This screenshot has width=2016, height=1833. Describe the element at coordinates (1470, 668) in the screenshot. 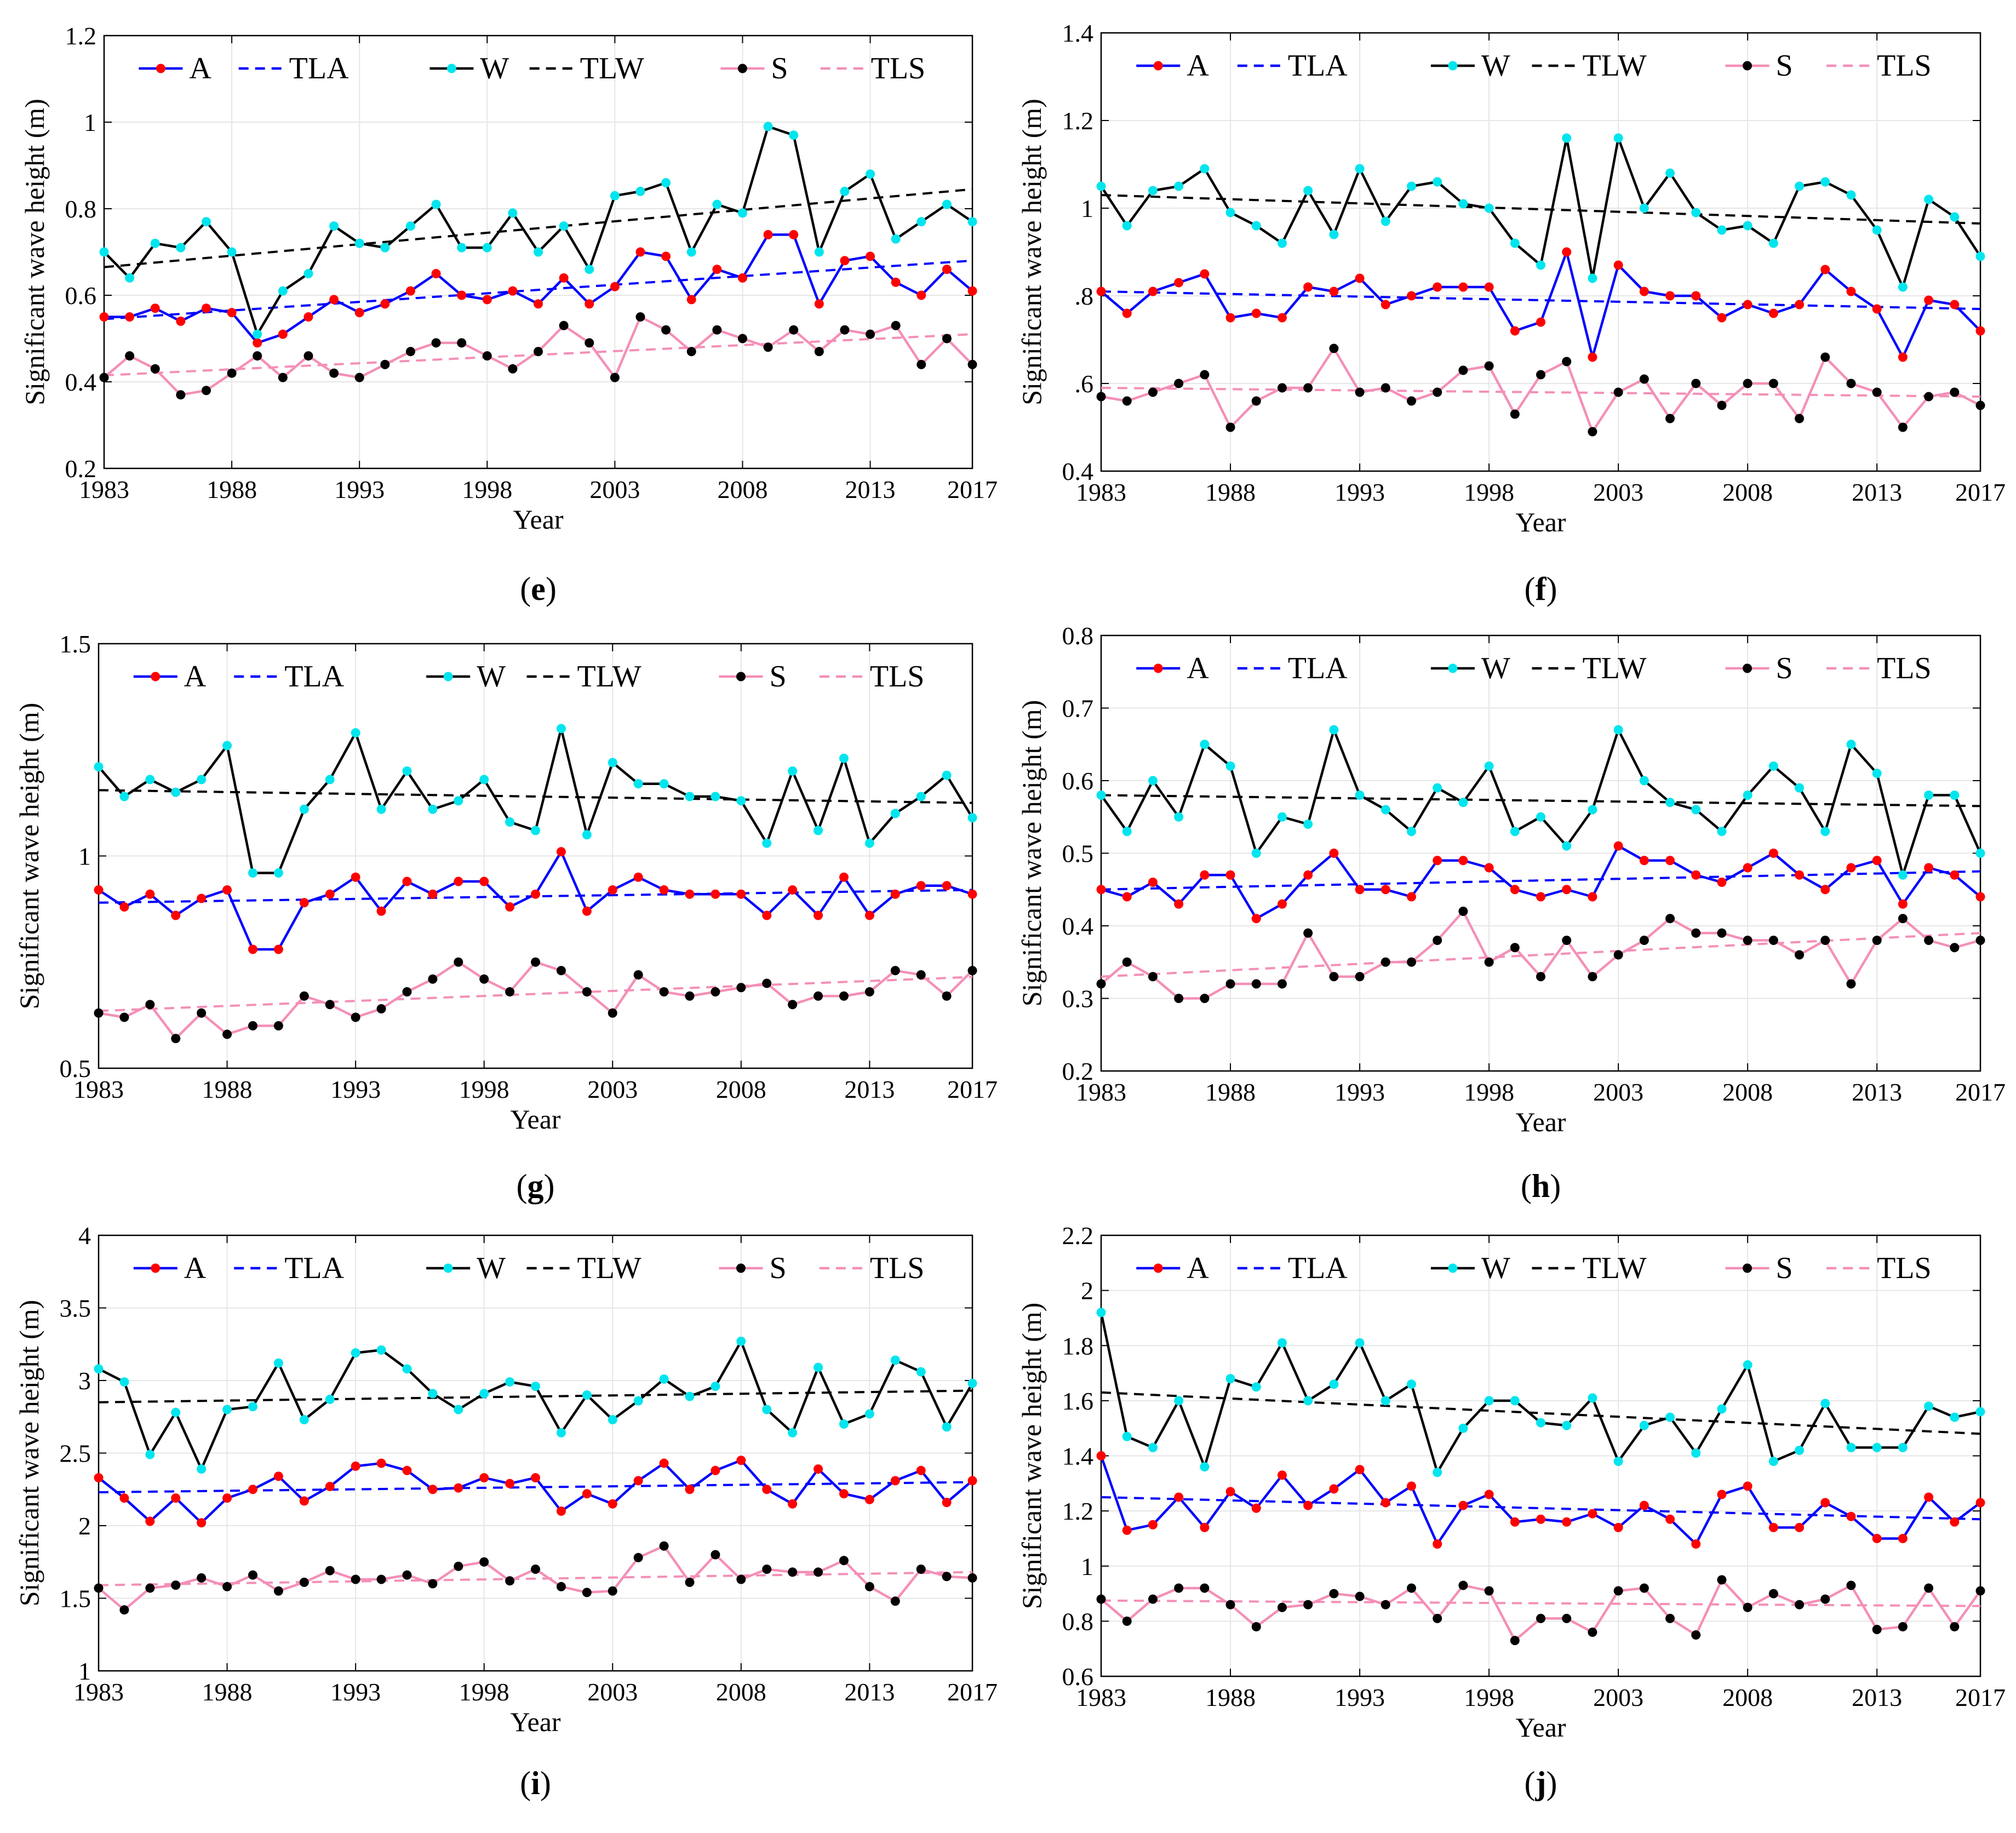

I see `legend-item-w: W` at that location.